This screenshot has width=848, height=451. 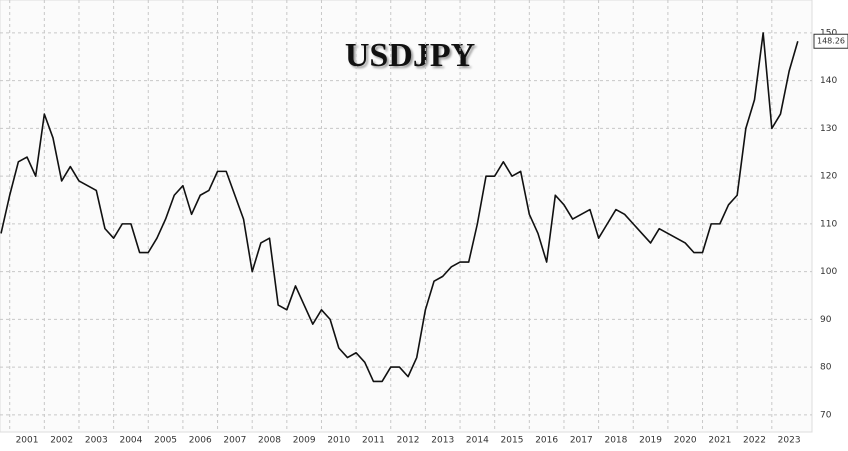 I want to click on x-tick-label: 2004, so click(x=130, y=441).